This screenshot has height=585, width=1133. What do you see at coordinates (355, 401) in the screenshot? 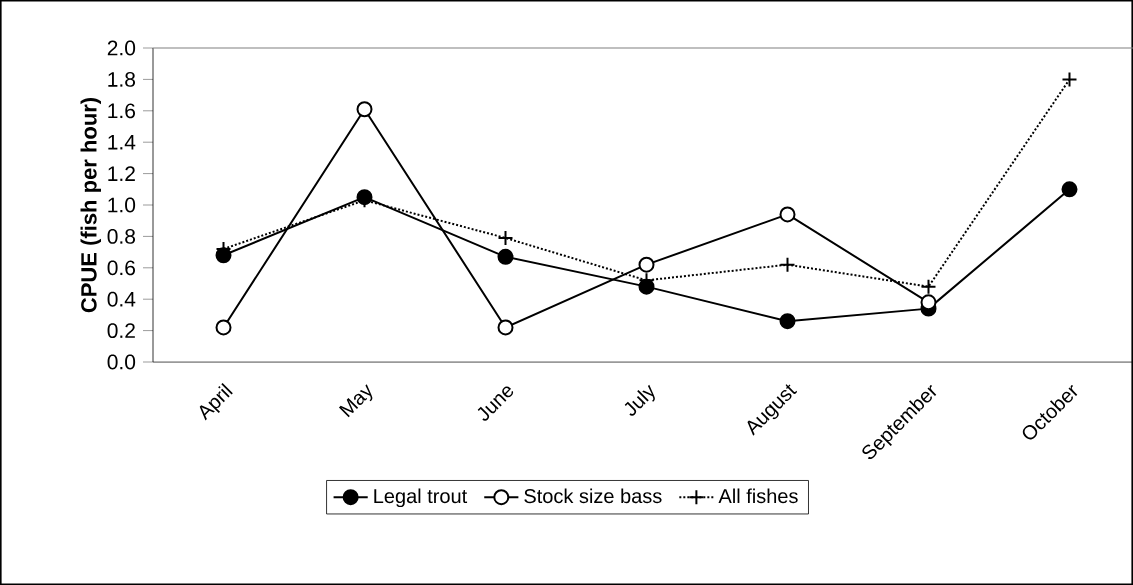
I see `x-tick-label: May` at bounding box center [355, 401].